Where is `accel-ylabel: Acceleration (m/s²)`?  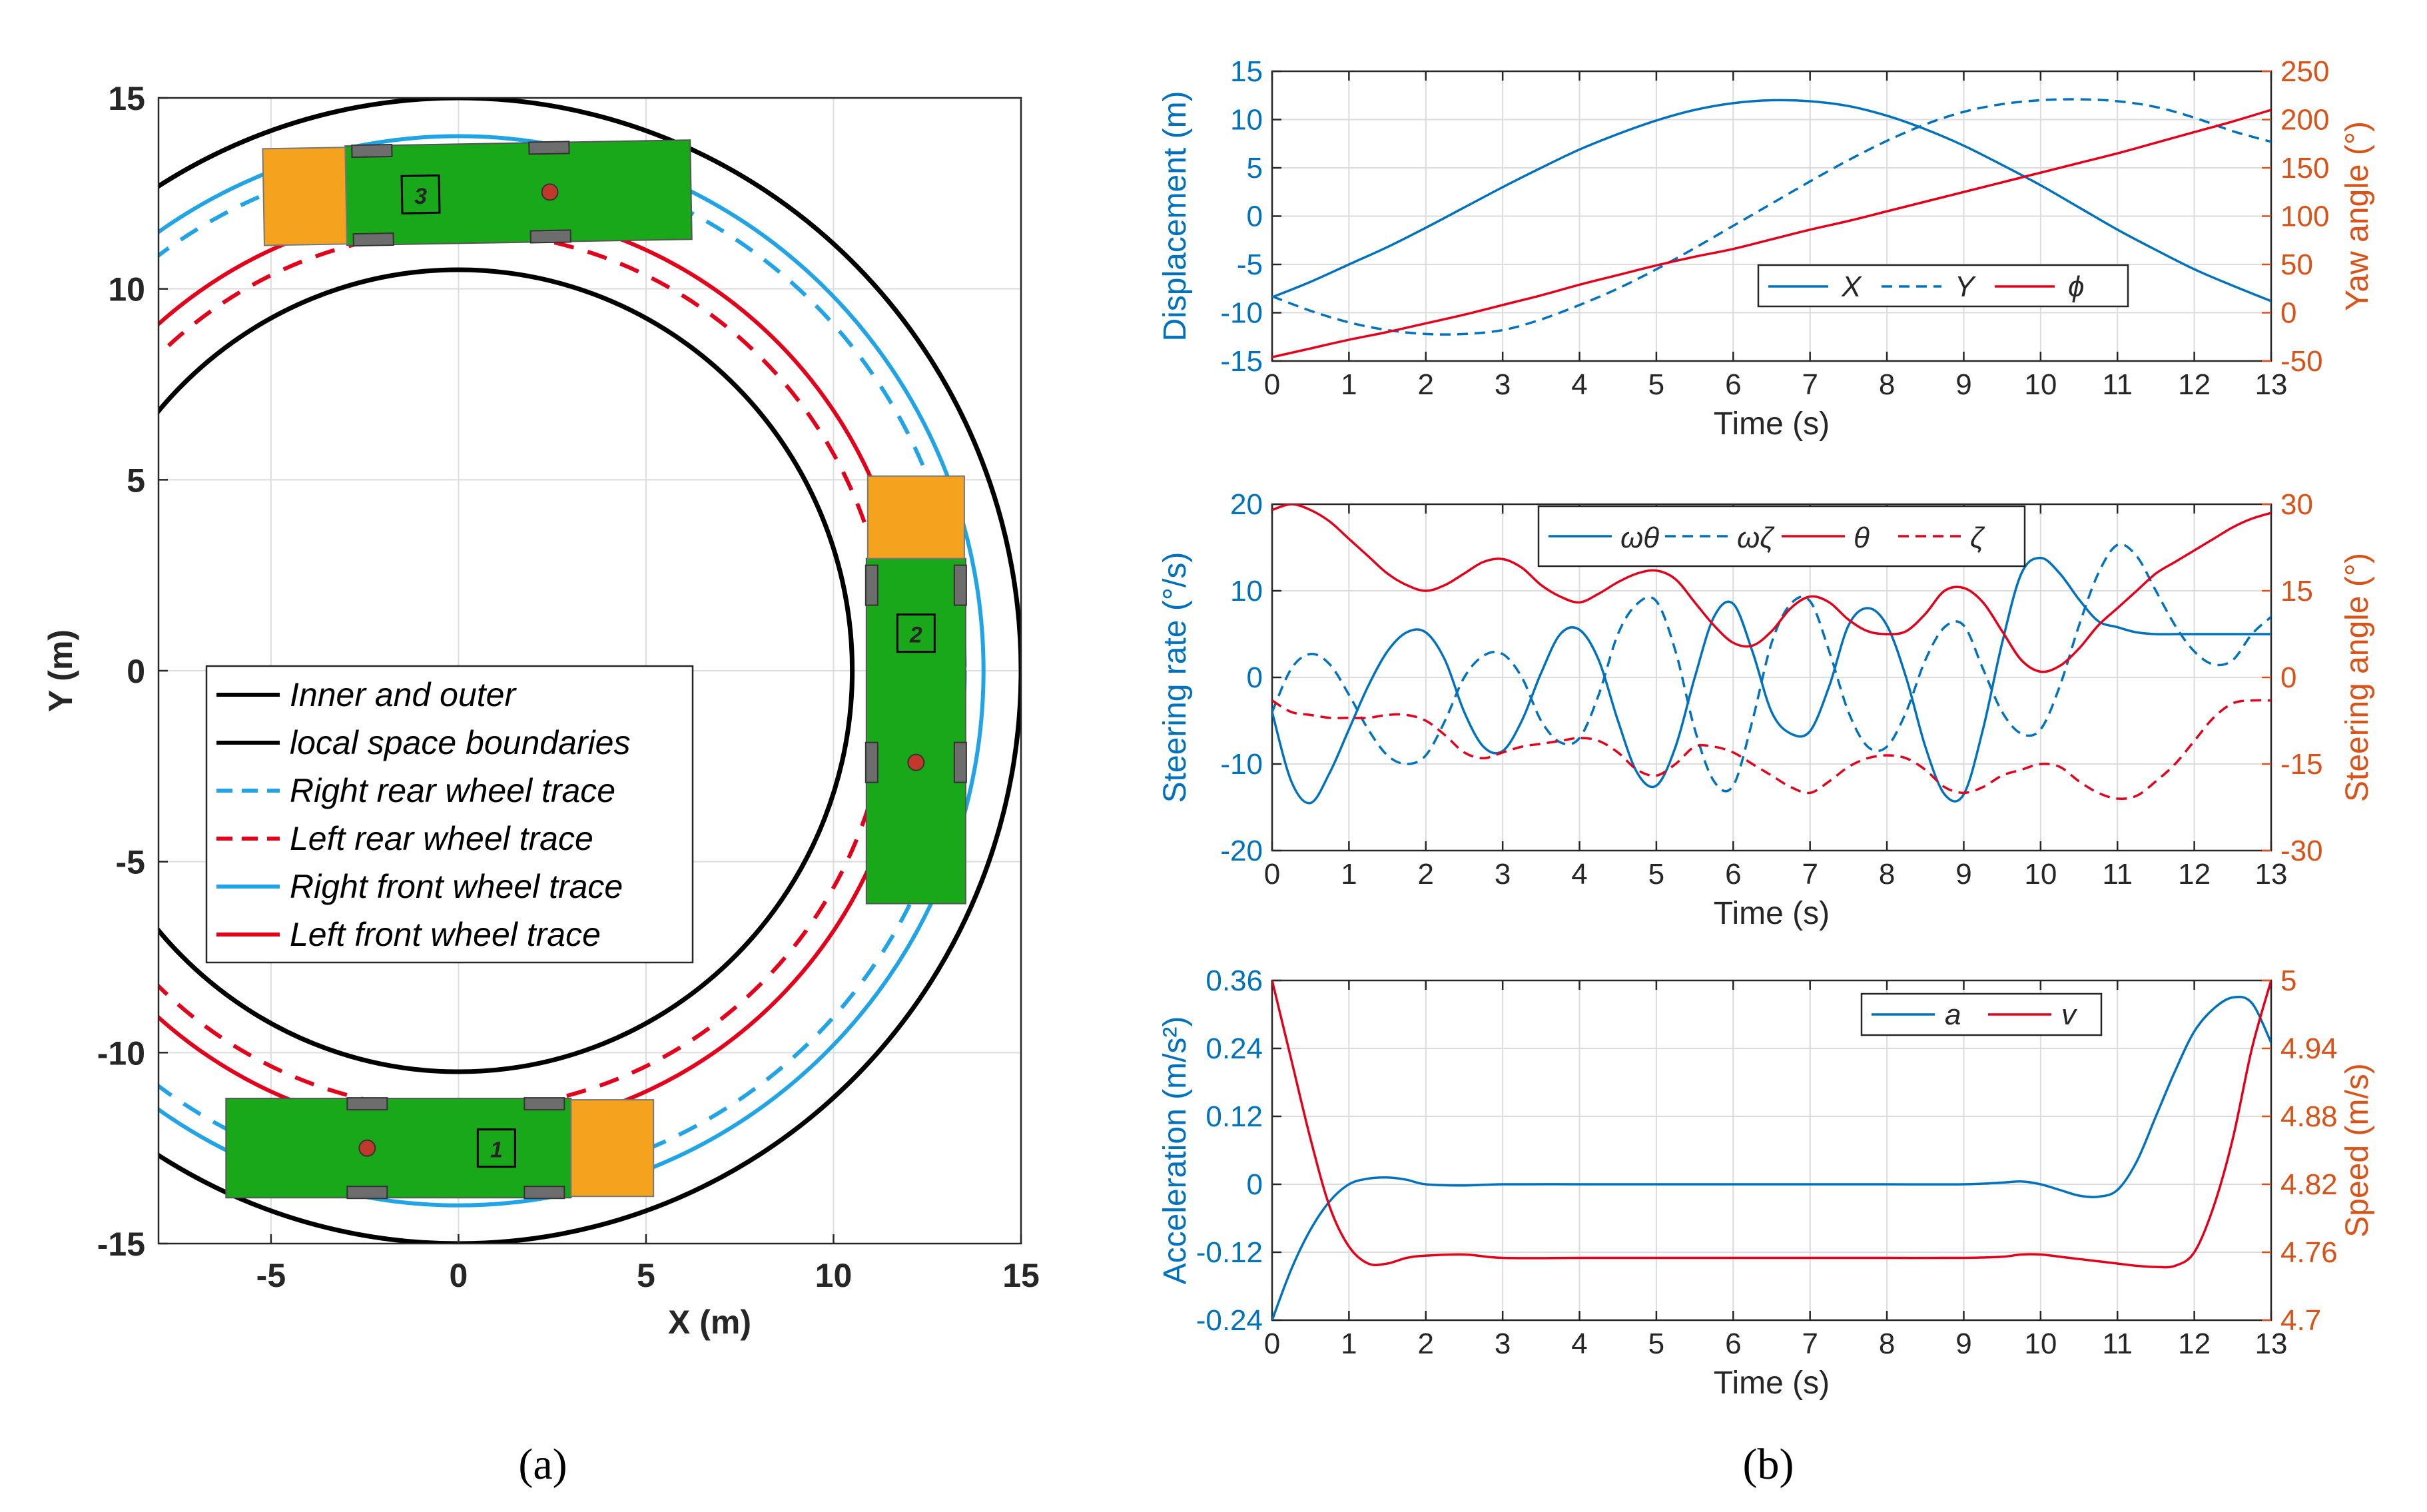
accel-ylabel: Acceleration (m/s²) is located at coordinates (1175, 1151).